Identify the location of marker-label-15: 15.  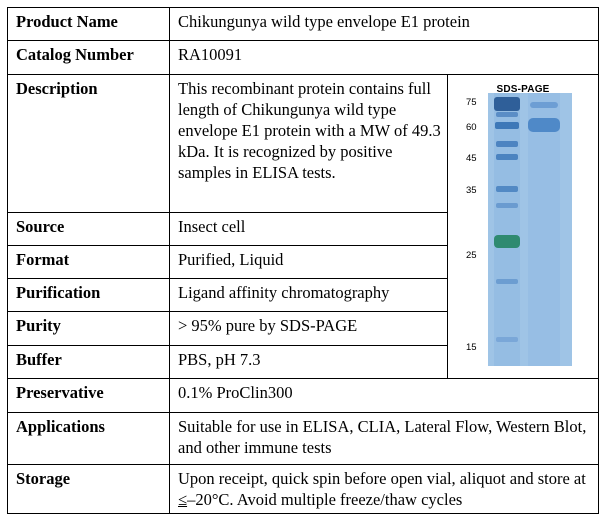
(471, 347).